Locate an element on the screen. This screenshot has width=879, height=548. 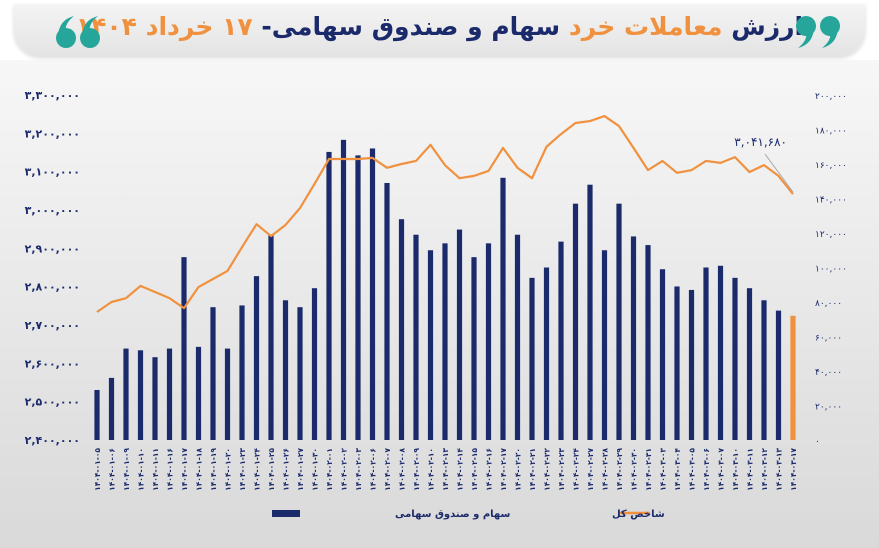
x-tick-label: ۱۴۰۴-۰۲-۲۱ is located at coordinates (532, 469).